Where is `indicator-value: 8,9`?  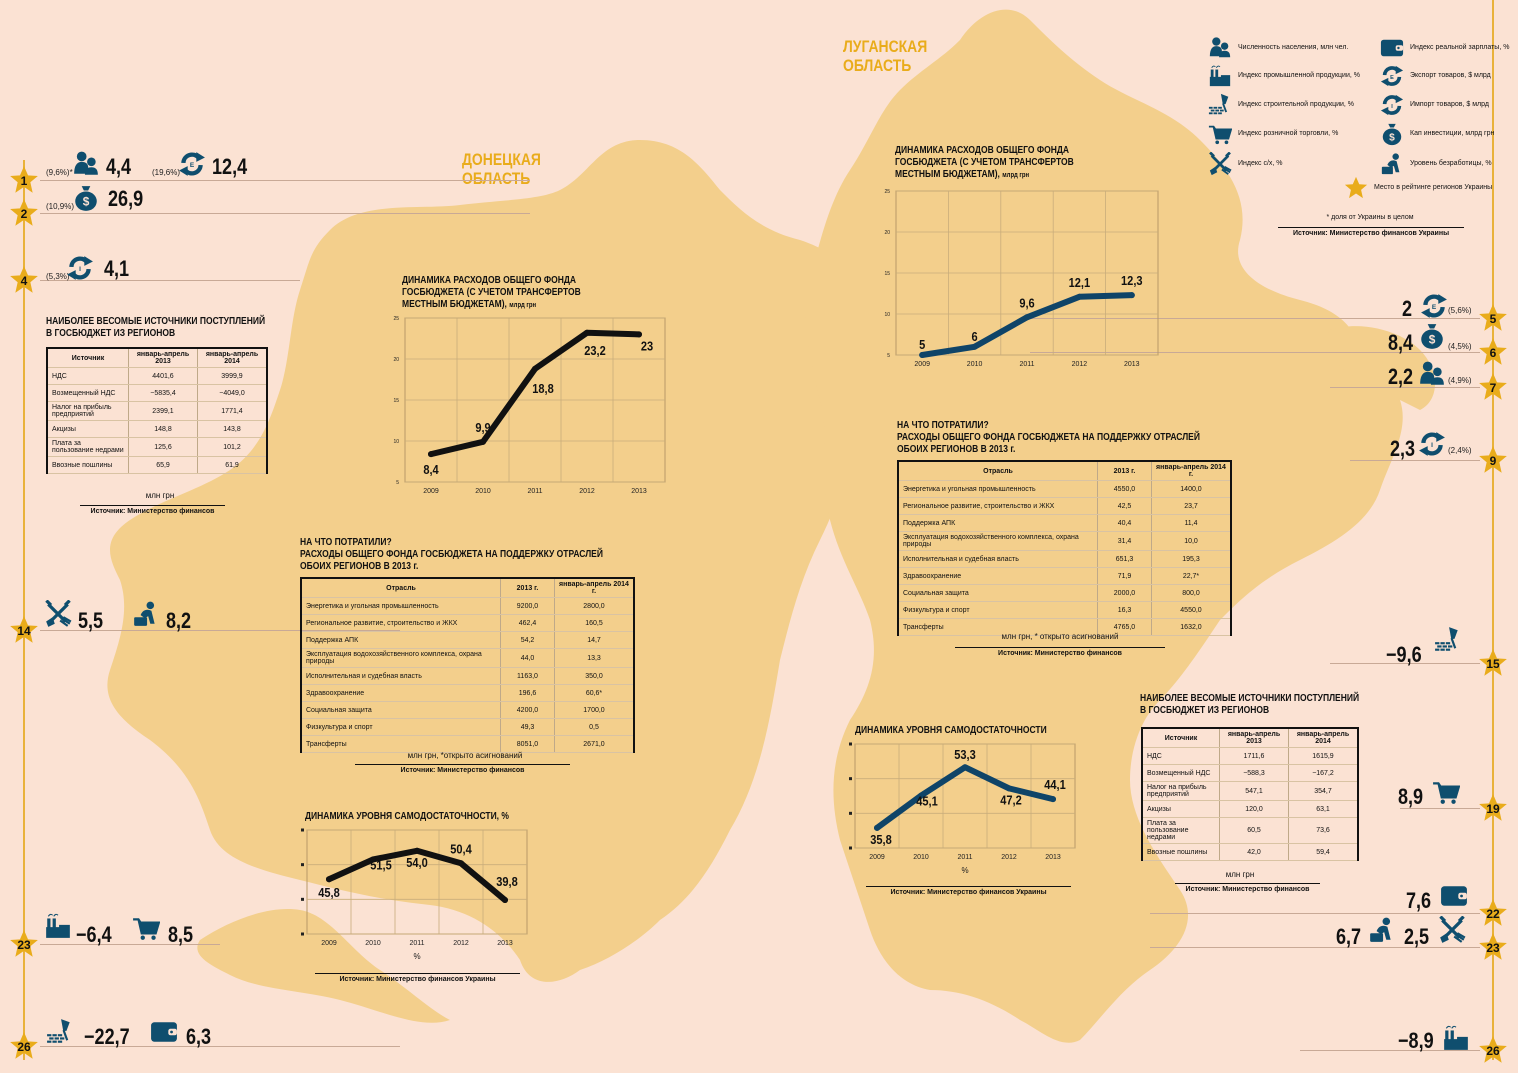
indicator-value: 8,9 is located at coordinates (1411, 796).